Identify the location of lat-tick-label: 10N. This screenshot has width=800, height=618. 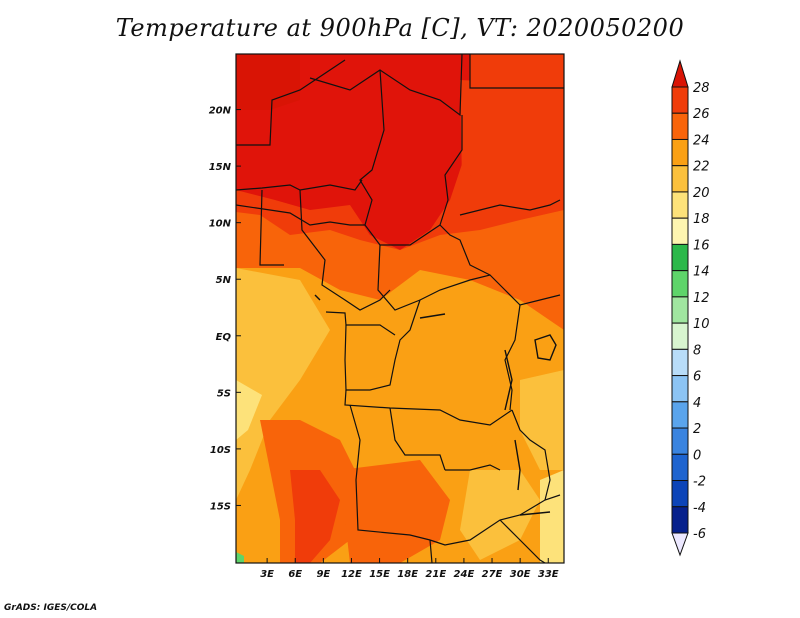
(220, 224).